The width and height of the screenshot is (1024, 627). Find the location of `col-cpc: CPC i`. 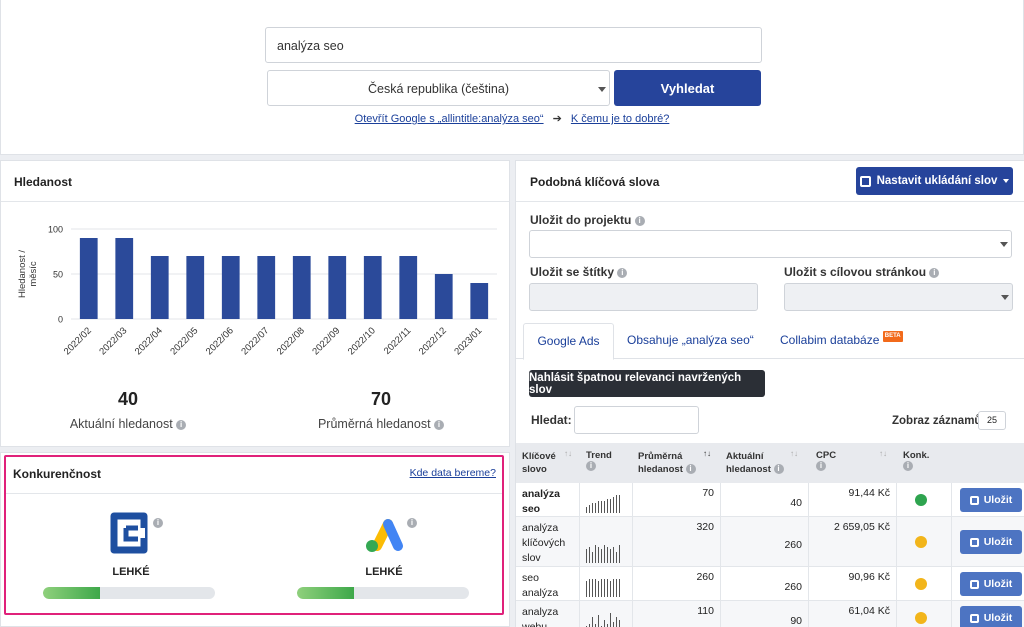

col-cpc: CPC i is located at coordinates (826, 461).